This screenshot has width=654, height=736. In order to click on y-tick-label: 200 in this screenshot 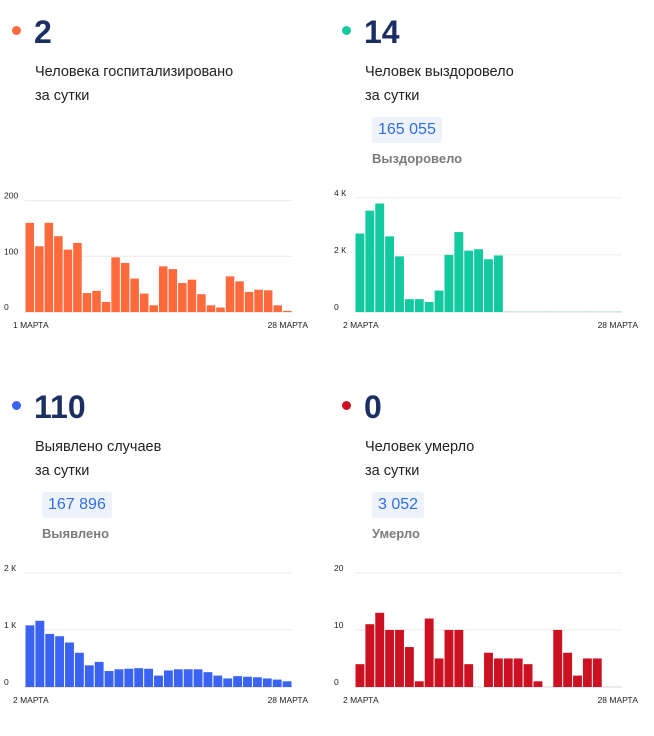, I will do `click(11, 196)`.